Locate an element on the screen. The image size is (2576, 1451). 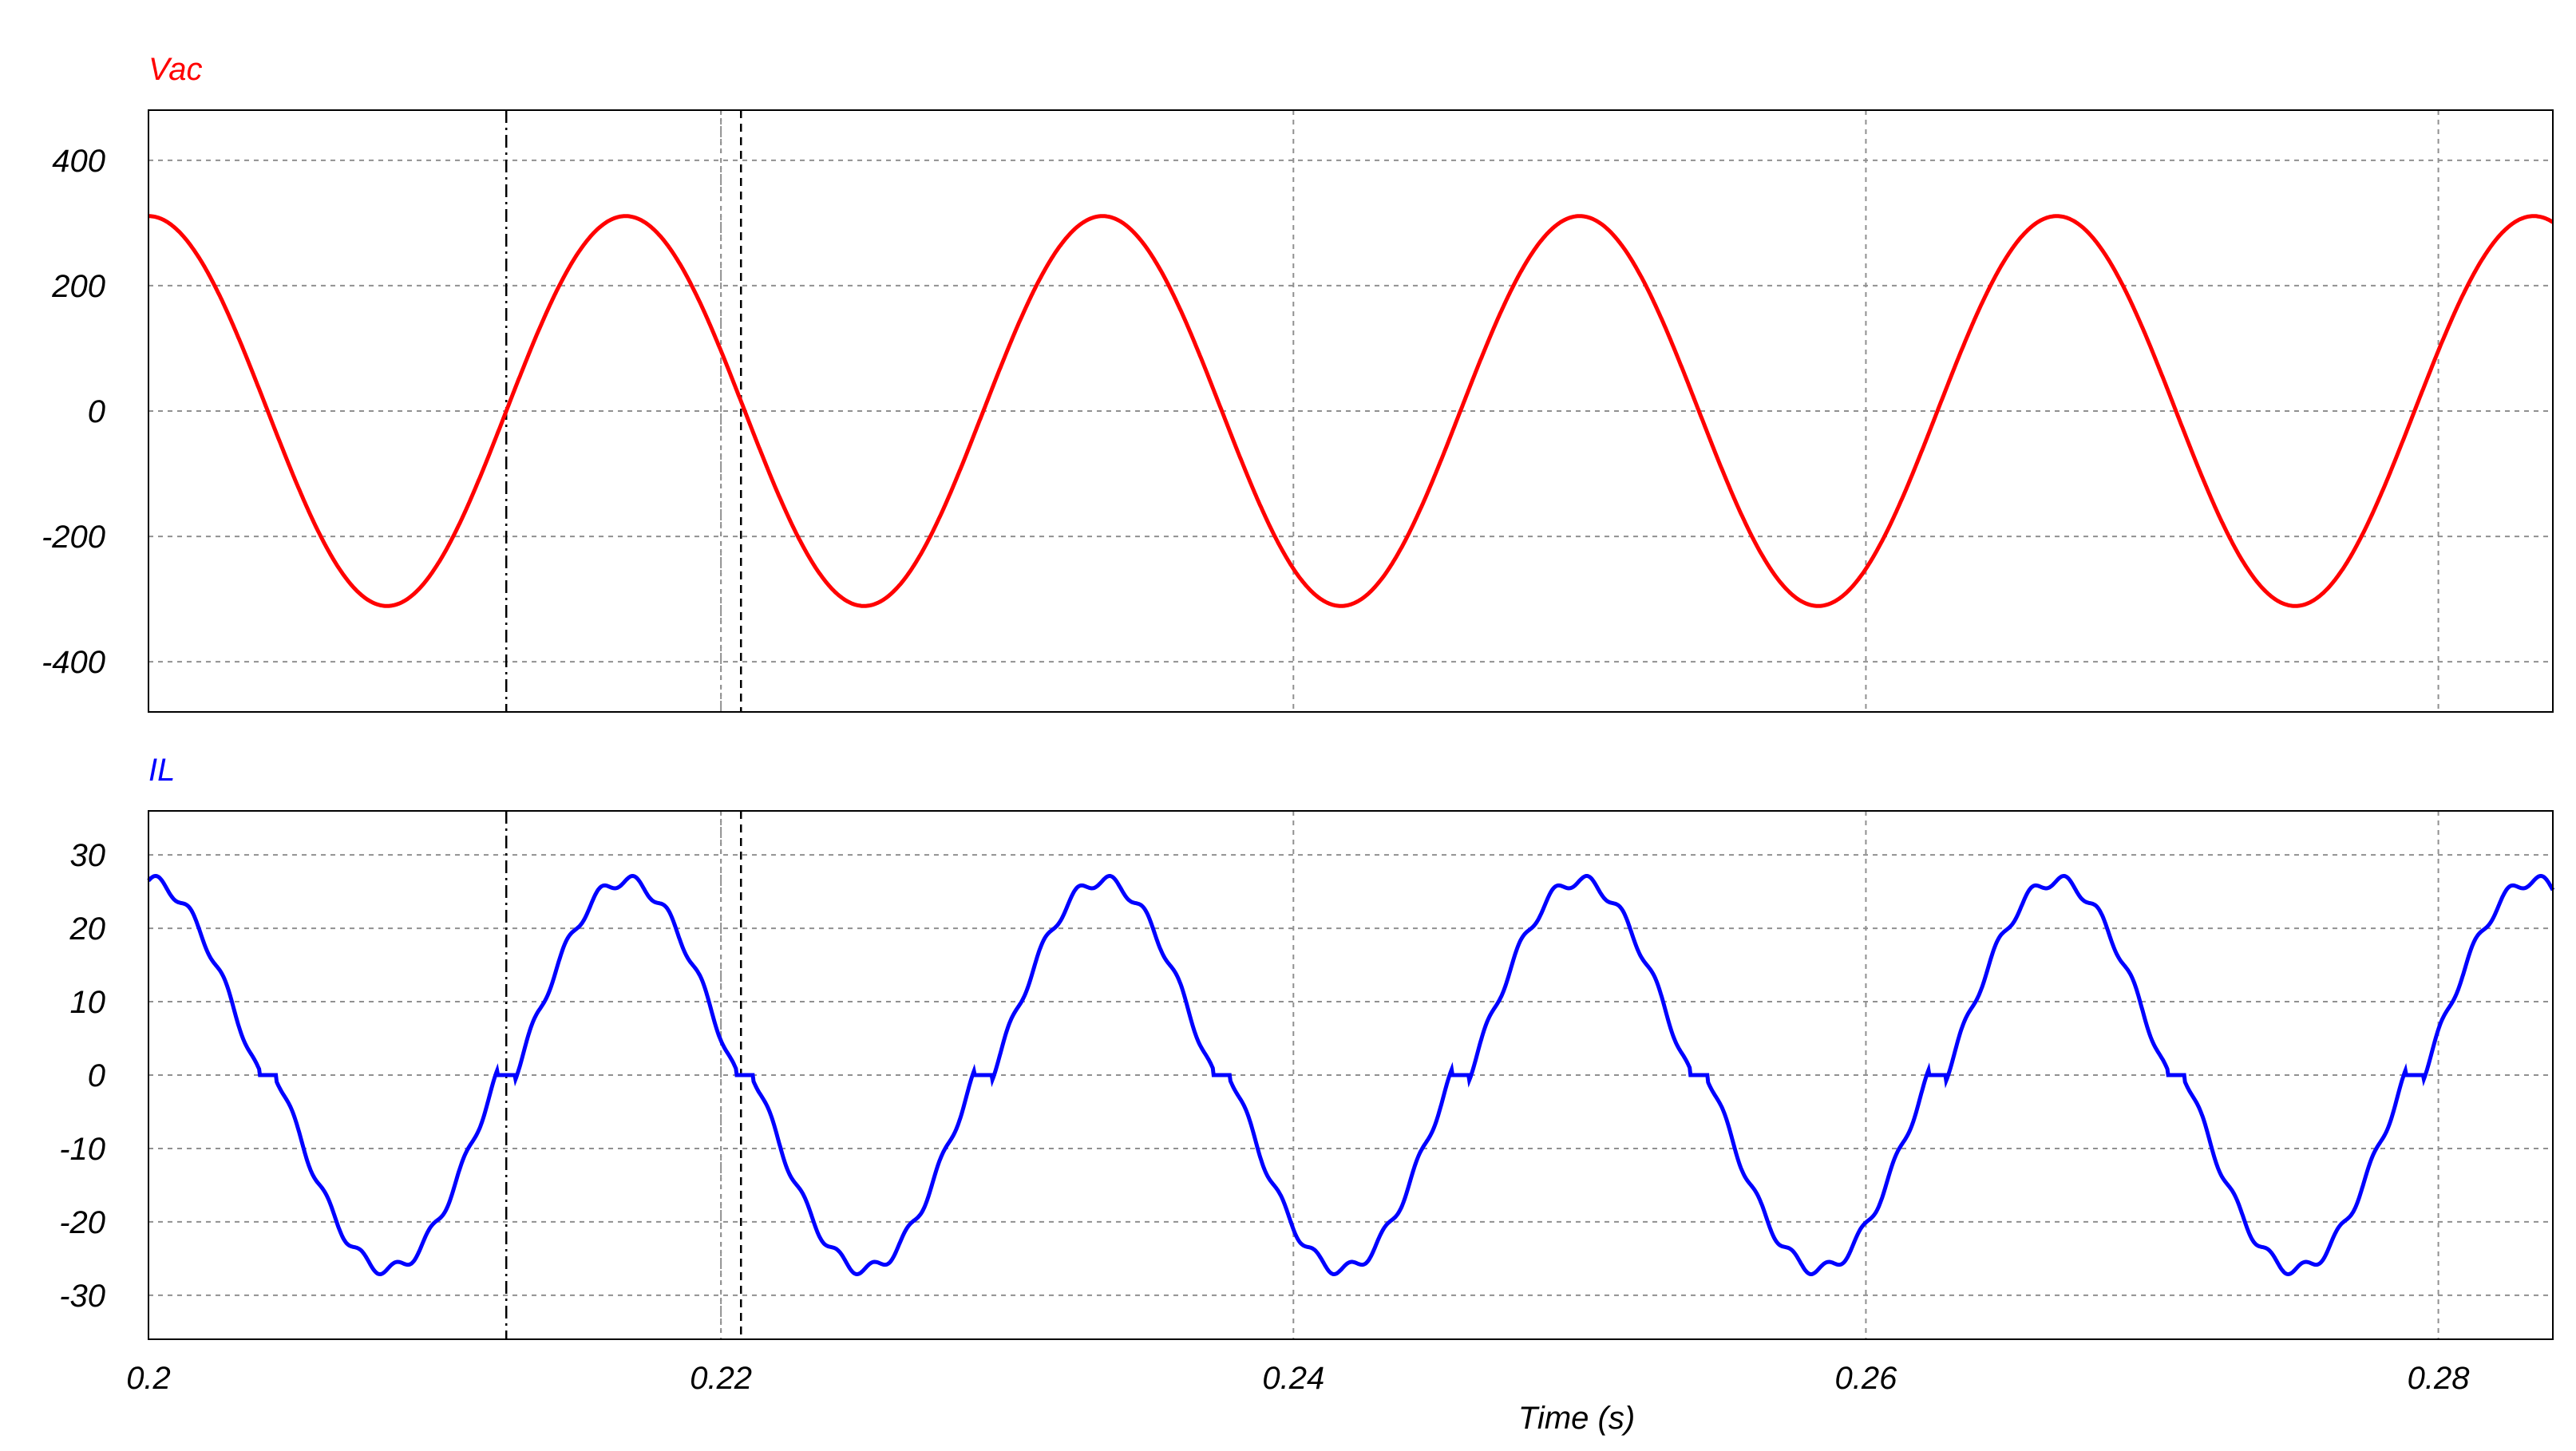
il-ytick-6: -30 is located at coordinates (82, 1296).